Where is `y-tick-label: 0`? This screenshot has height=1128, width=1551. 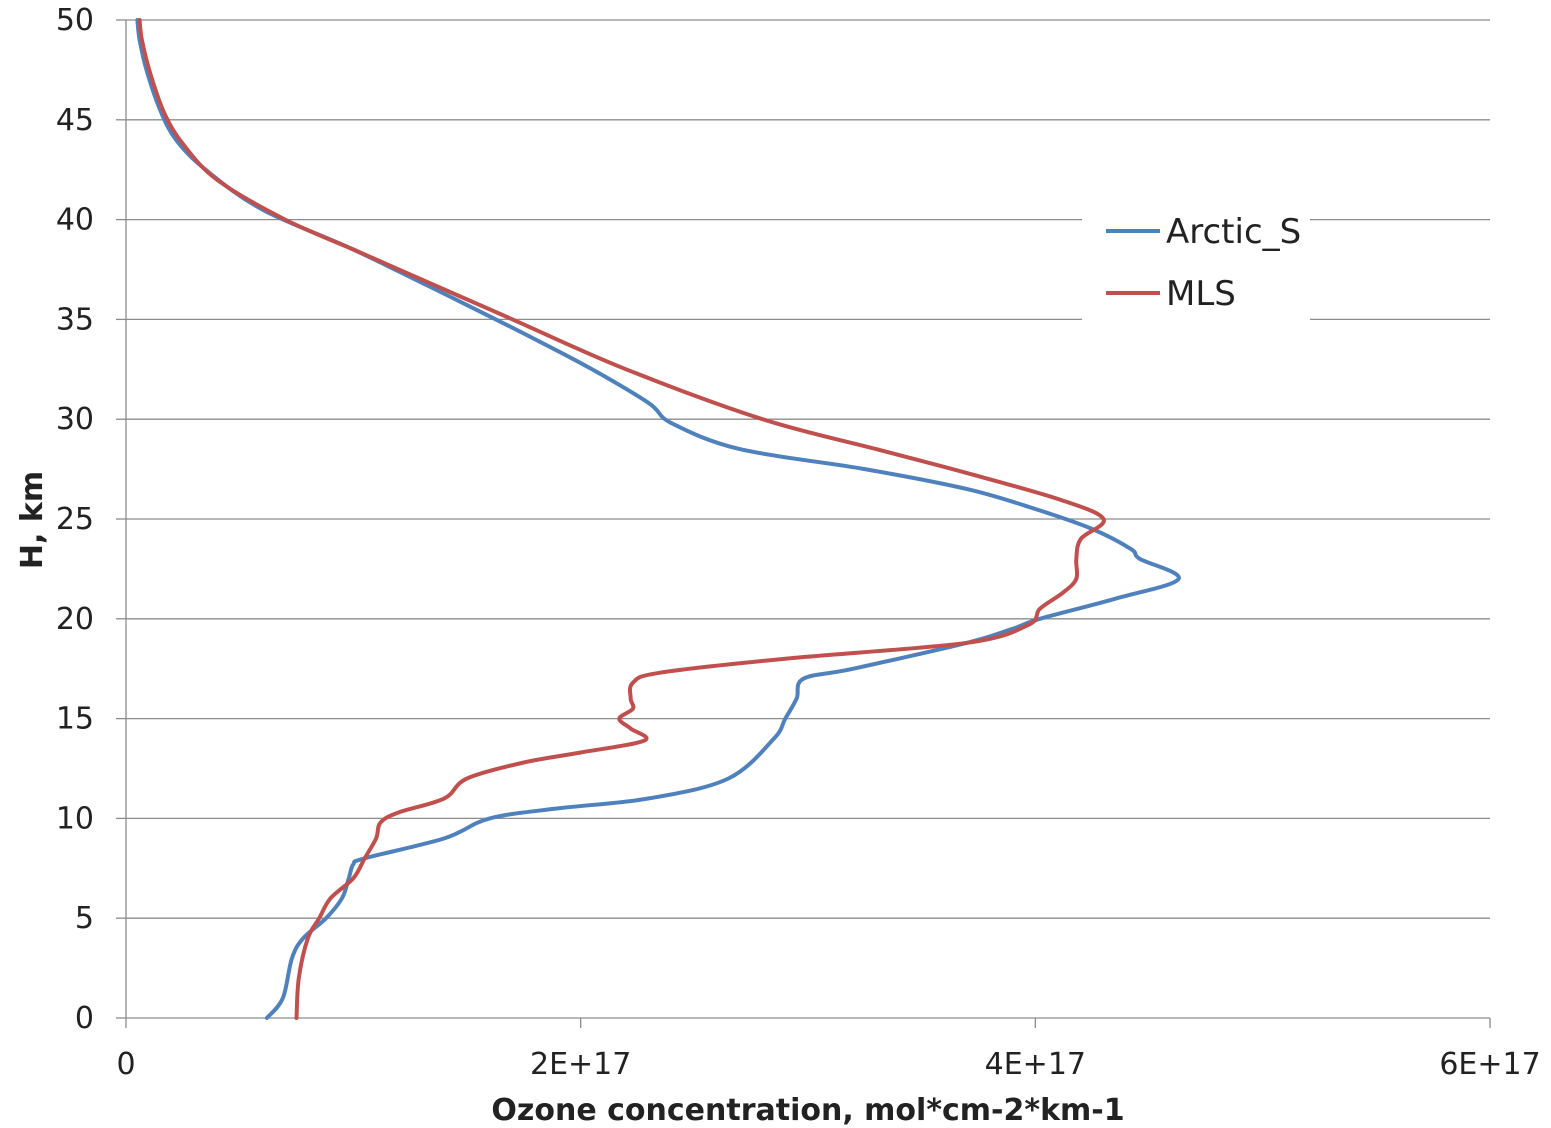
y-tick-label: 0 is located at coordinates (84, 1018).